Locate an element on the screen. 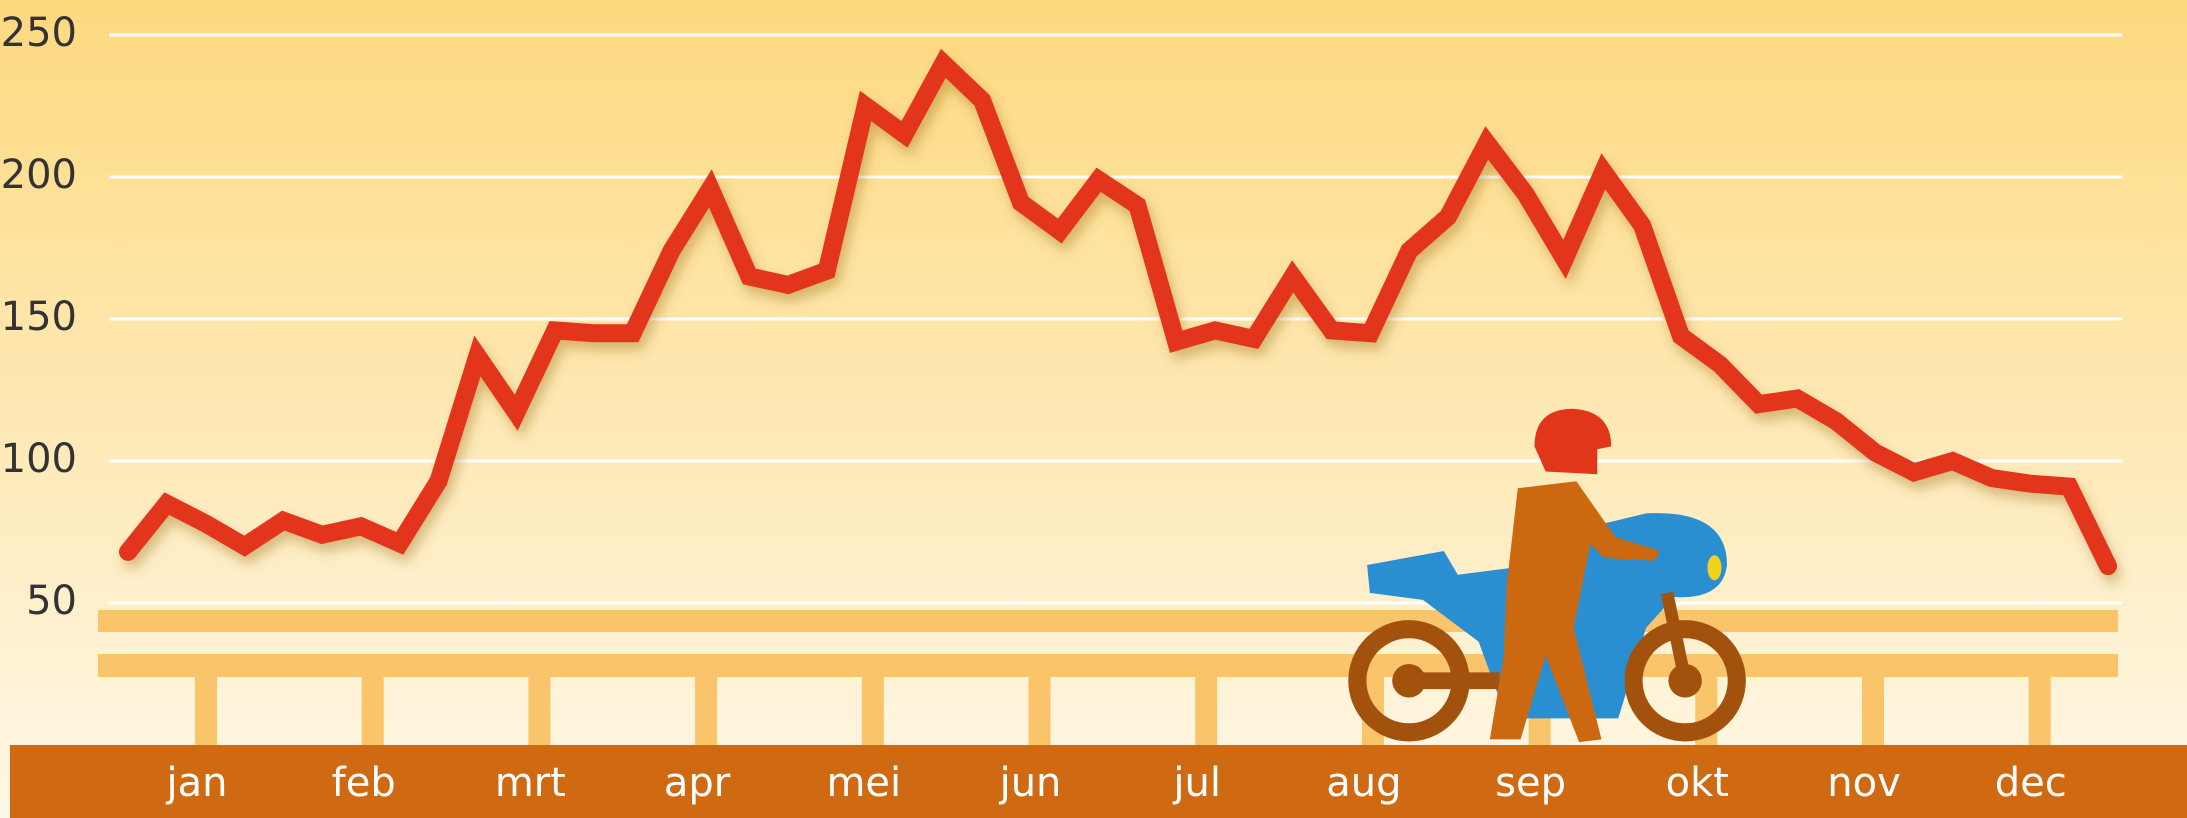  y-tick-label: 250 is located at coordinates (39, 33).